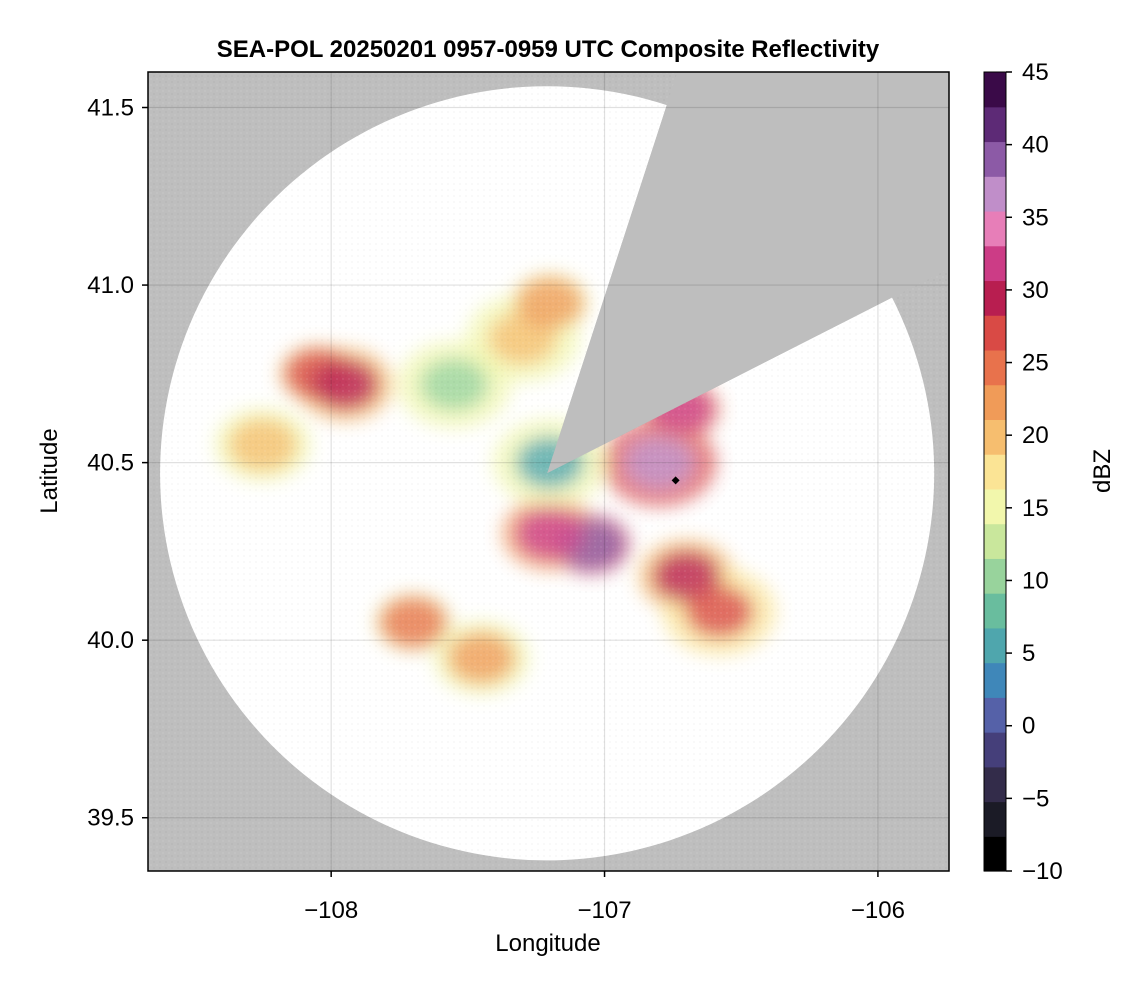  I want to click on blocked-sector, so click(748, 273).